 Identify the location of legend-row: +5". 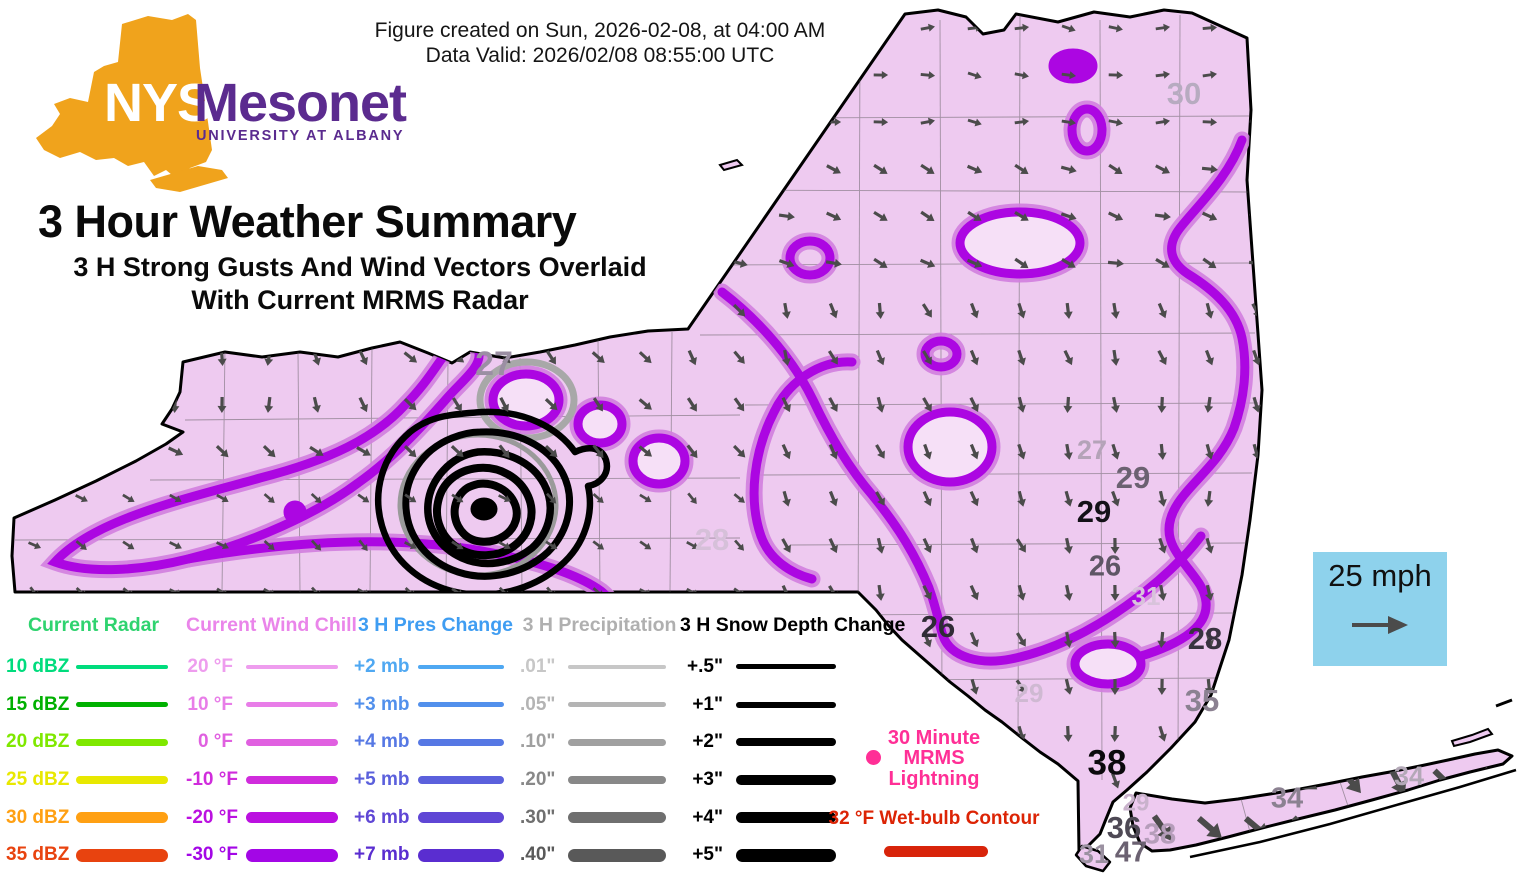
(764, 855).